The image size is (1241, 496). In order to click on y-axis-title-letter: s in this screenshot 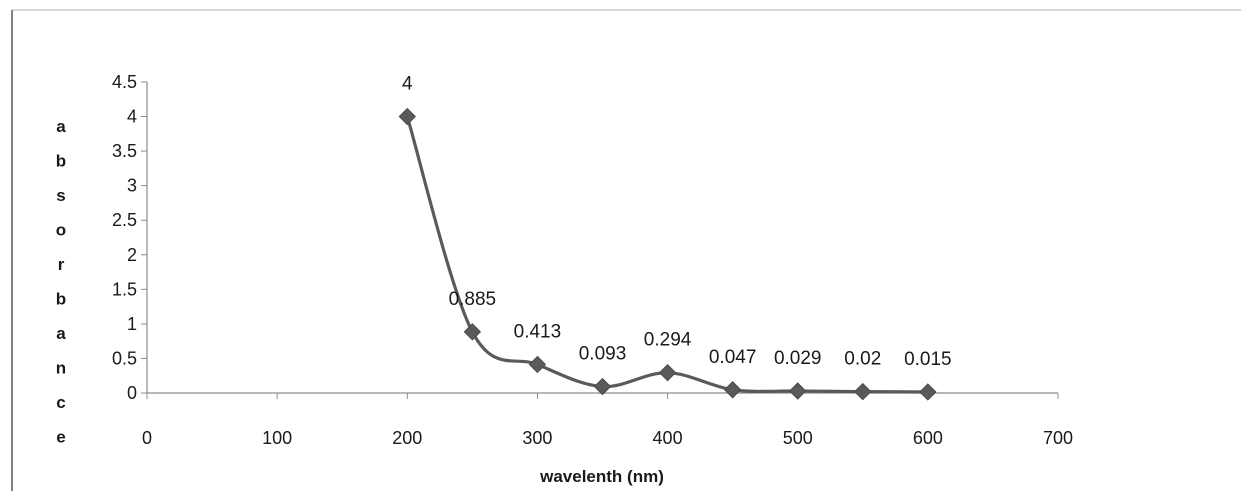, I will do `click(60, 195)`.